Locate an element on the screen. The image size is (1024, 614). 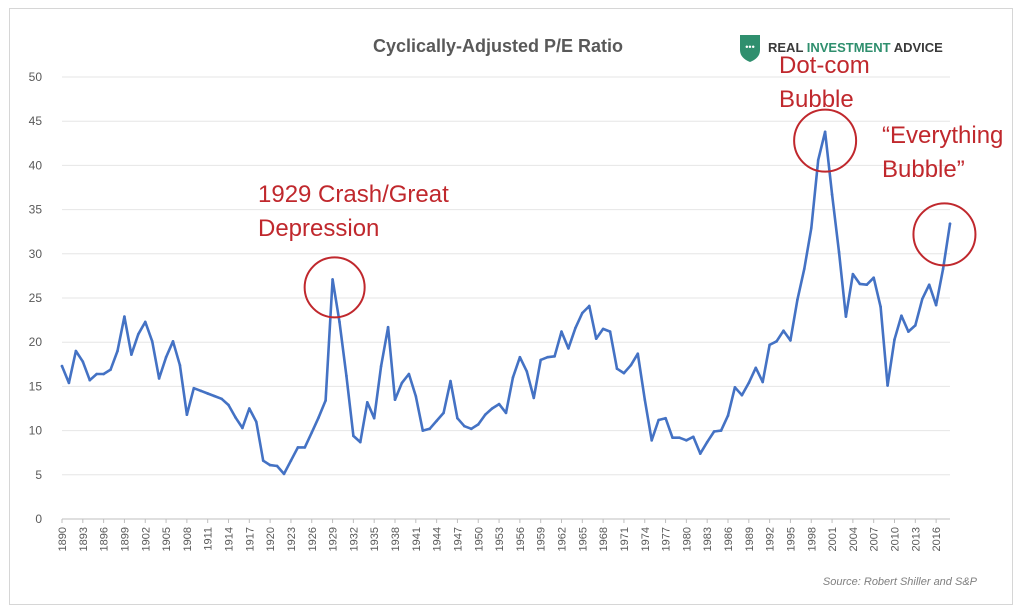
source-note: Source: Robert Shiller and S&P is located at coordinates (900, 582).